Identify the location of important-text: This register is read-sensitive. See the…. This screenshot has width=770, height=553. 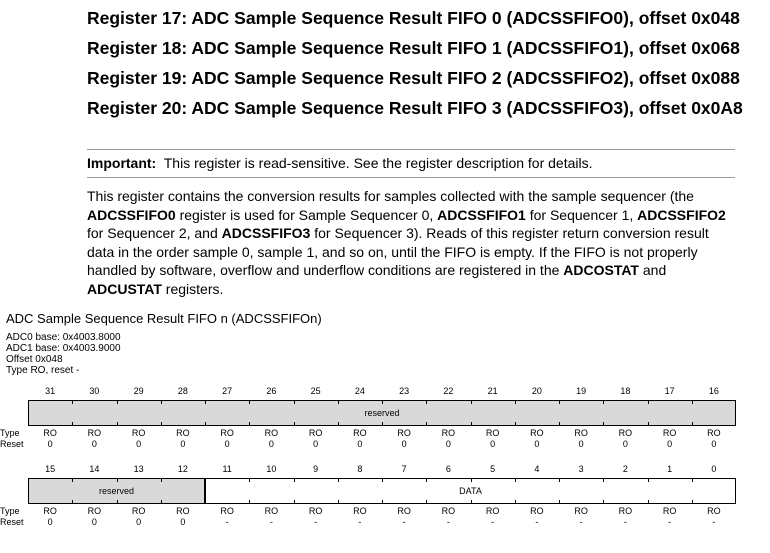
(378, 163).